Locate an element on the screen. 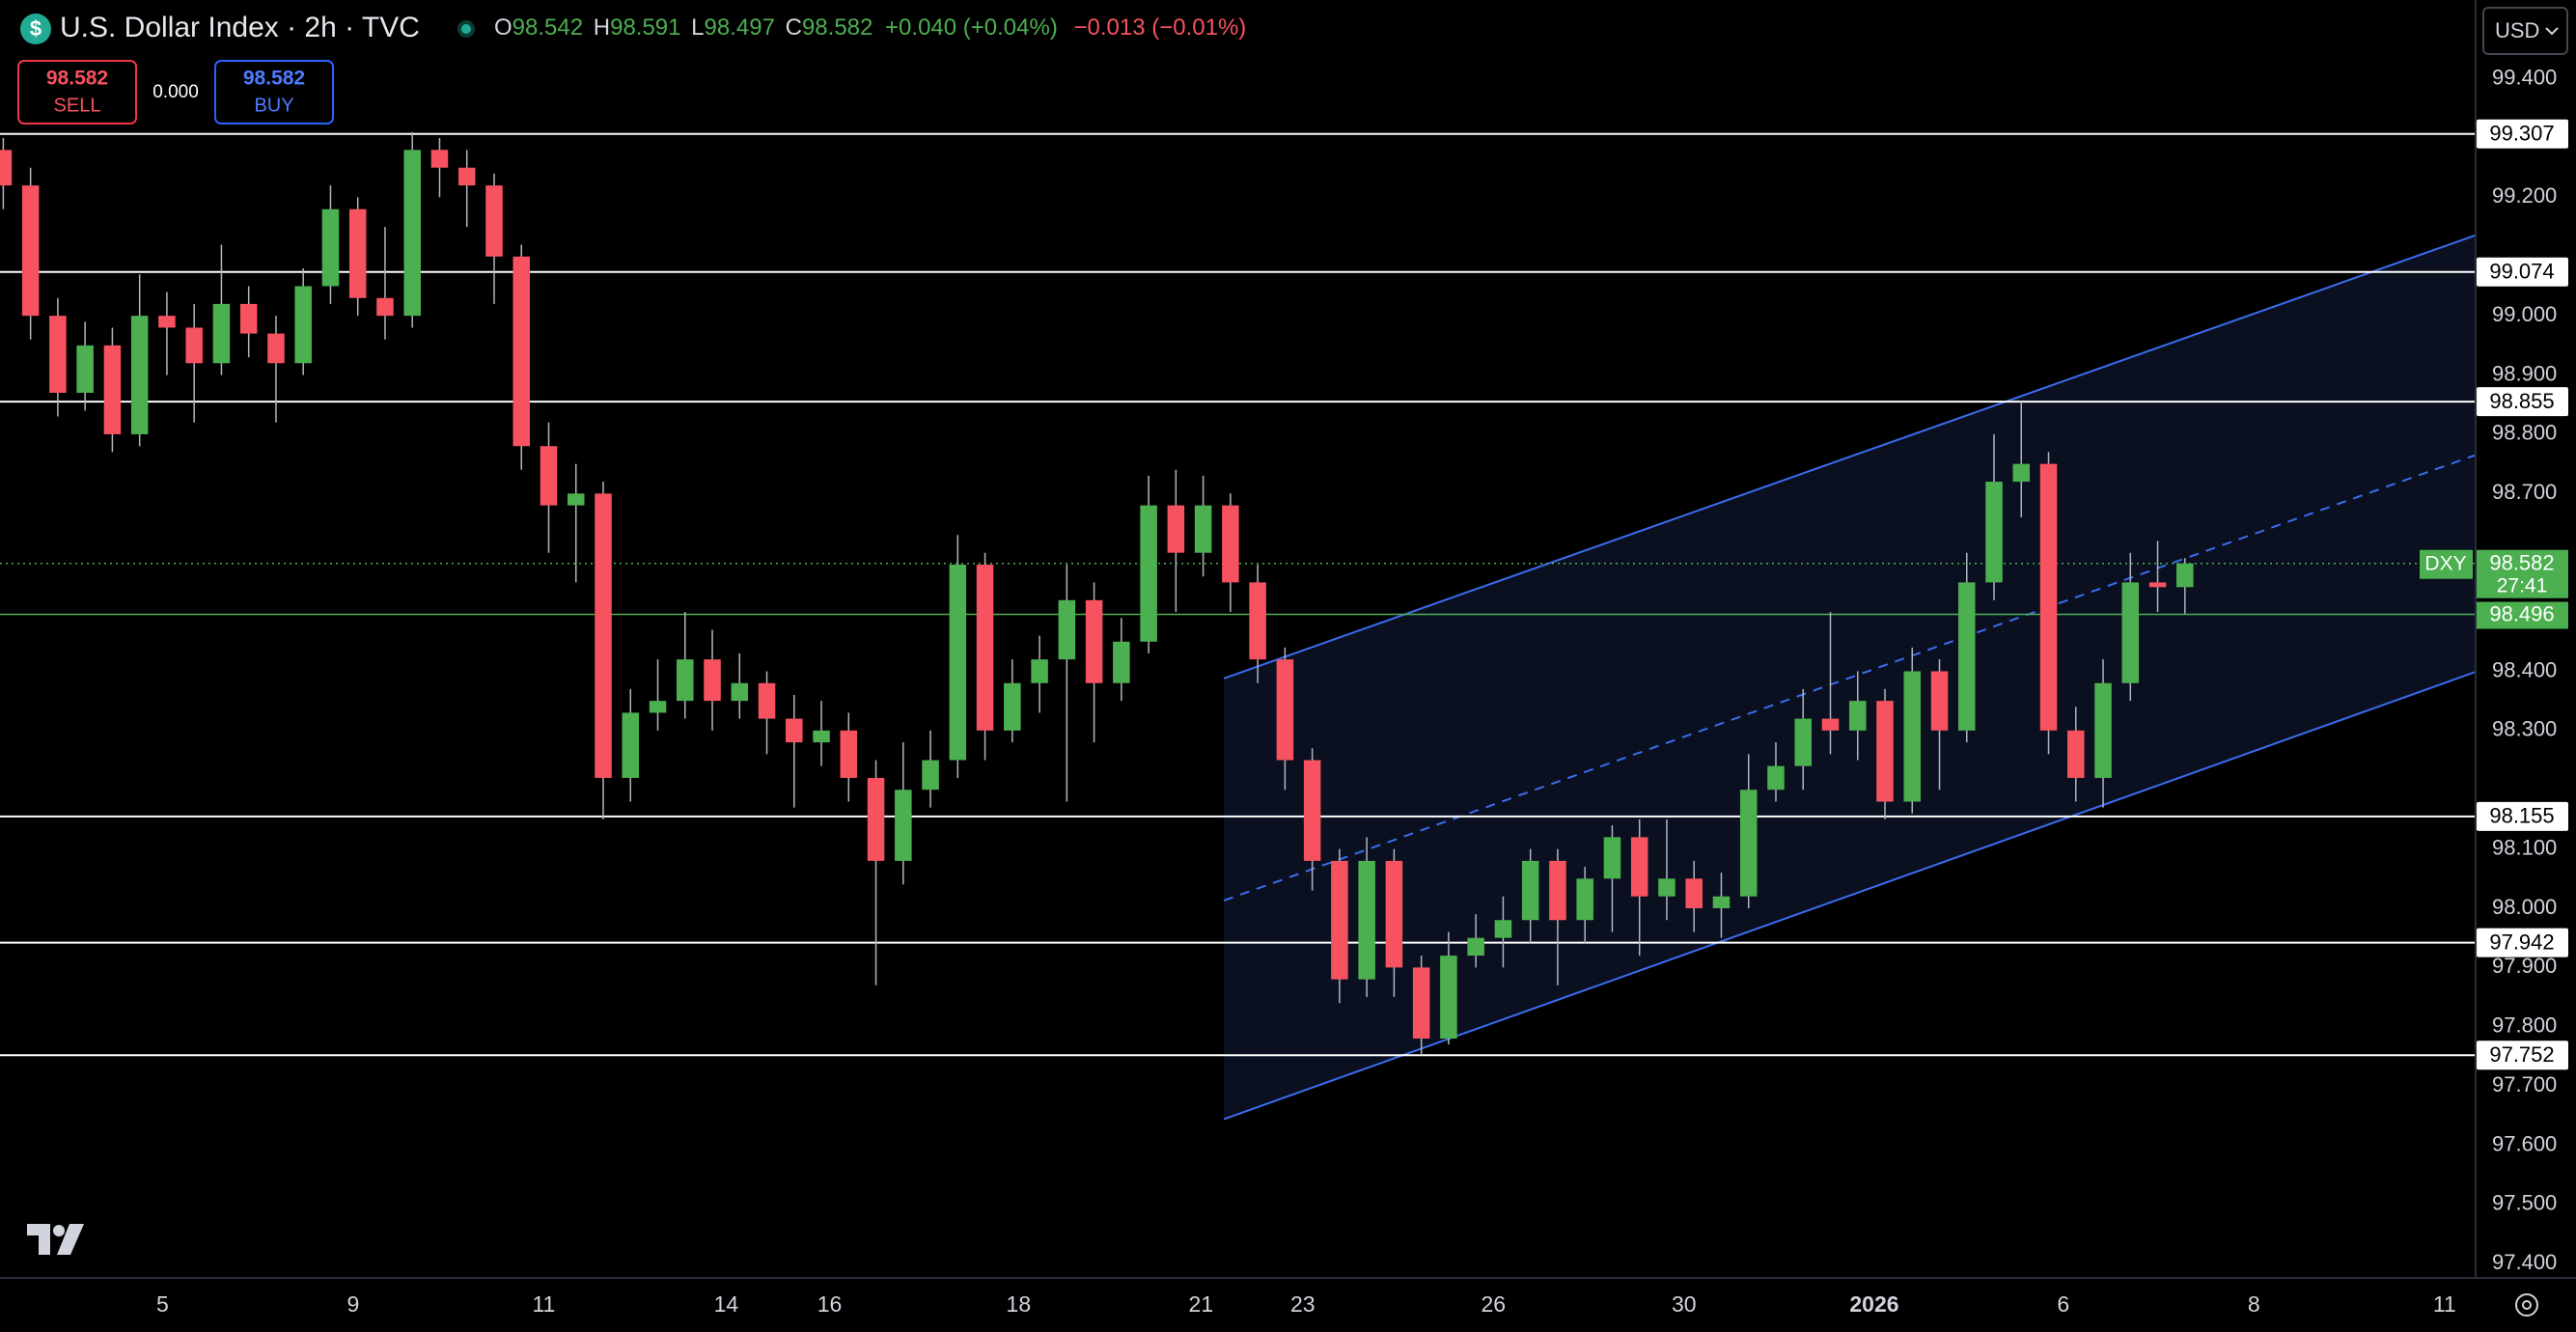 This screenshot has height=1332, width=2576. y-tick-label: 98.900 is located at coordinates (2524, 373).